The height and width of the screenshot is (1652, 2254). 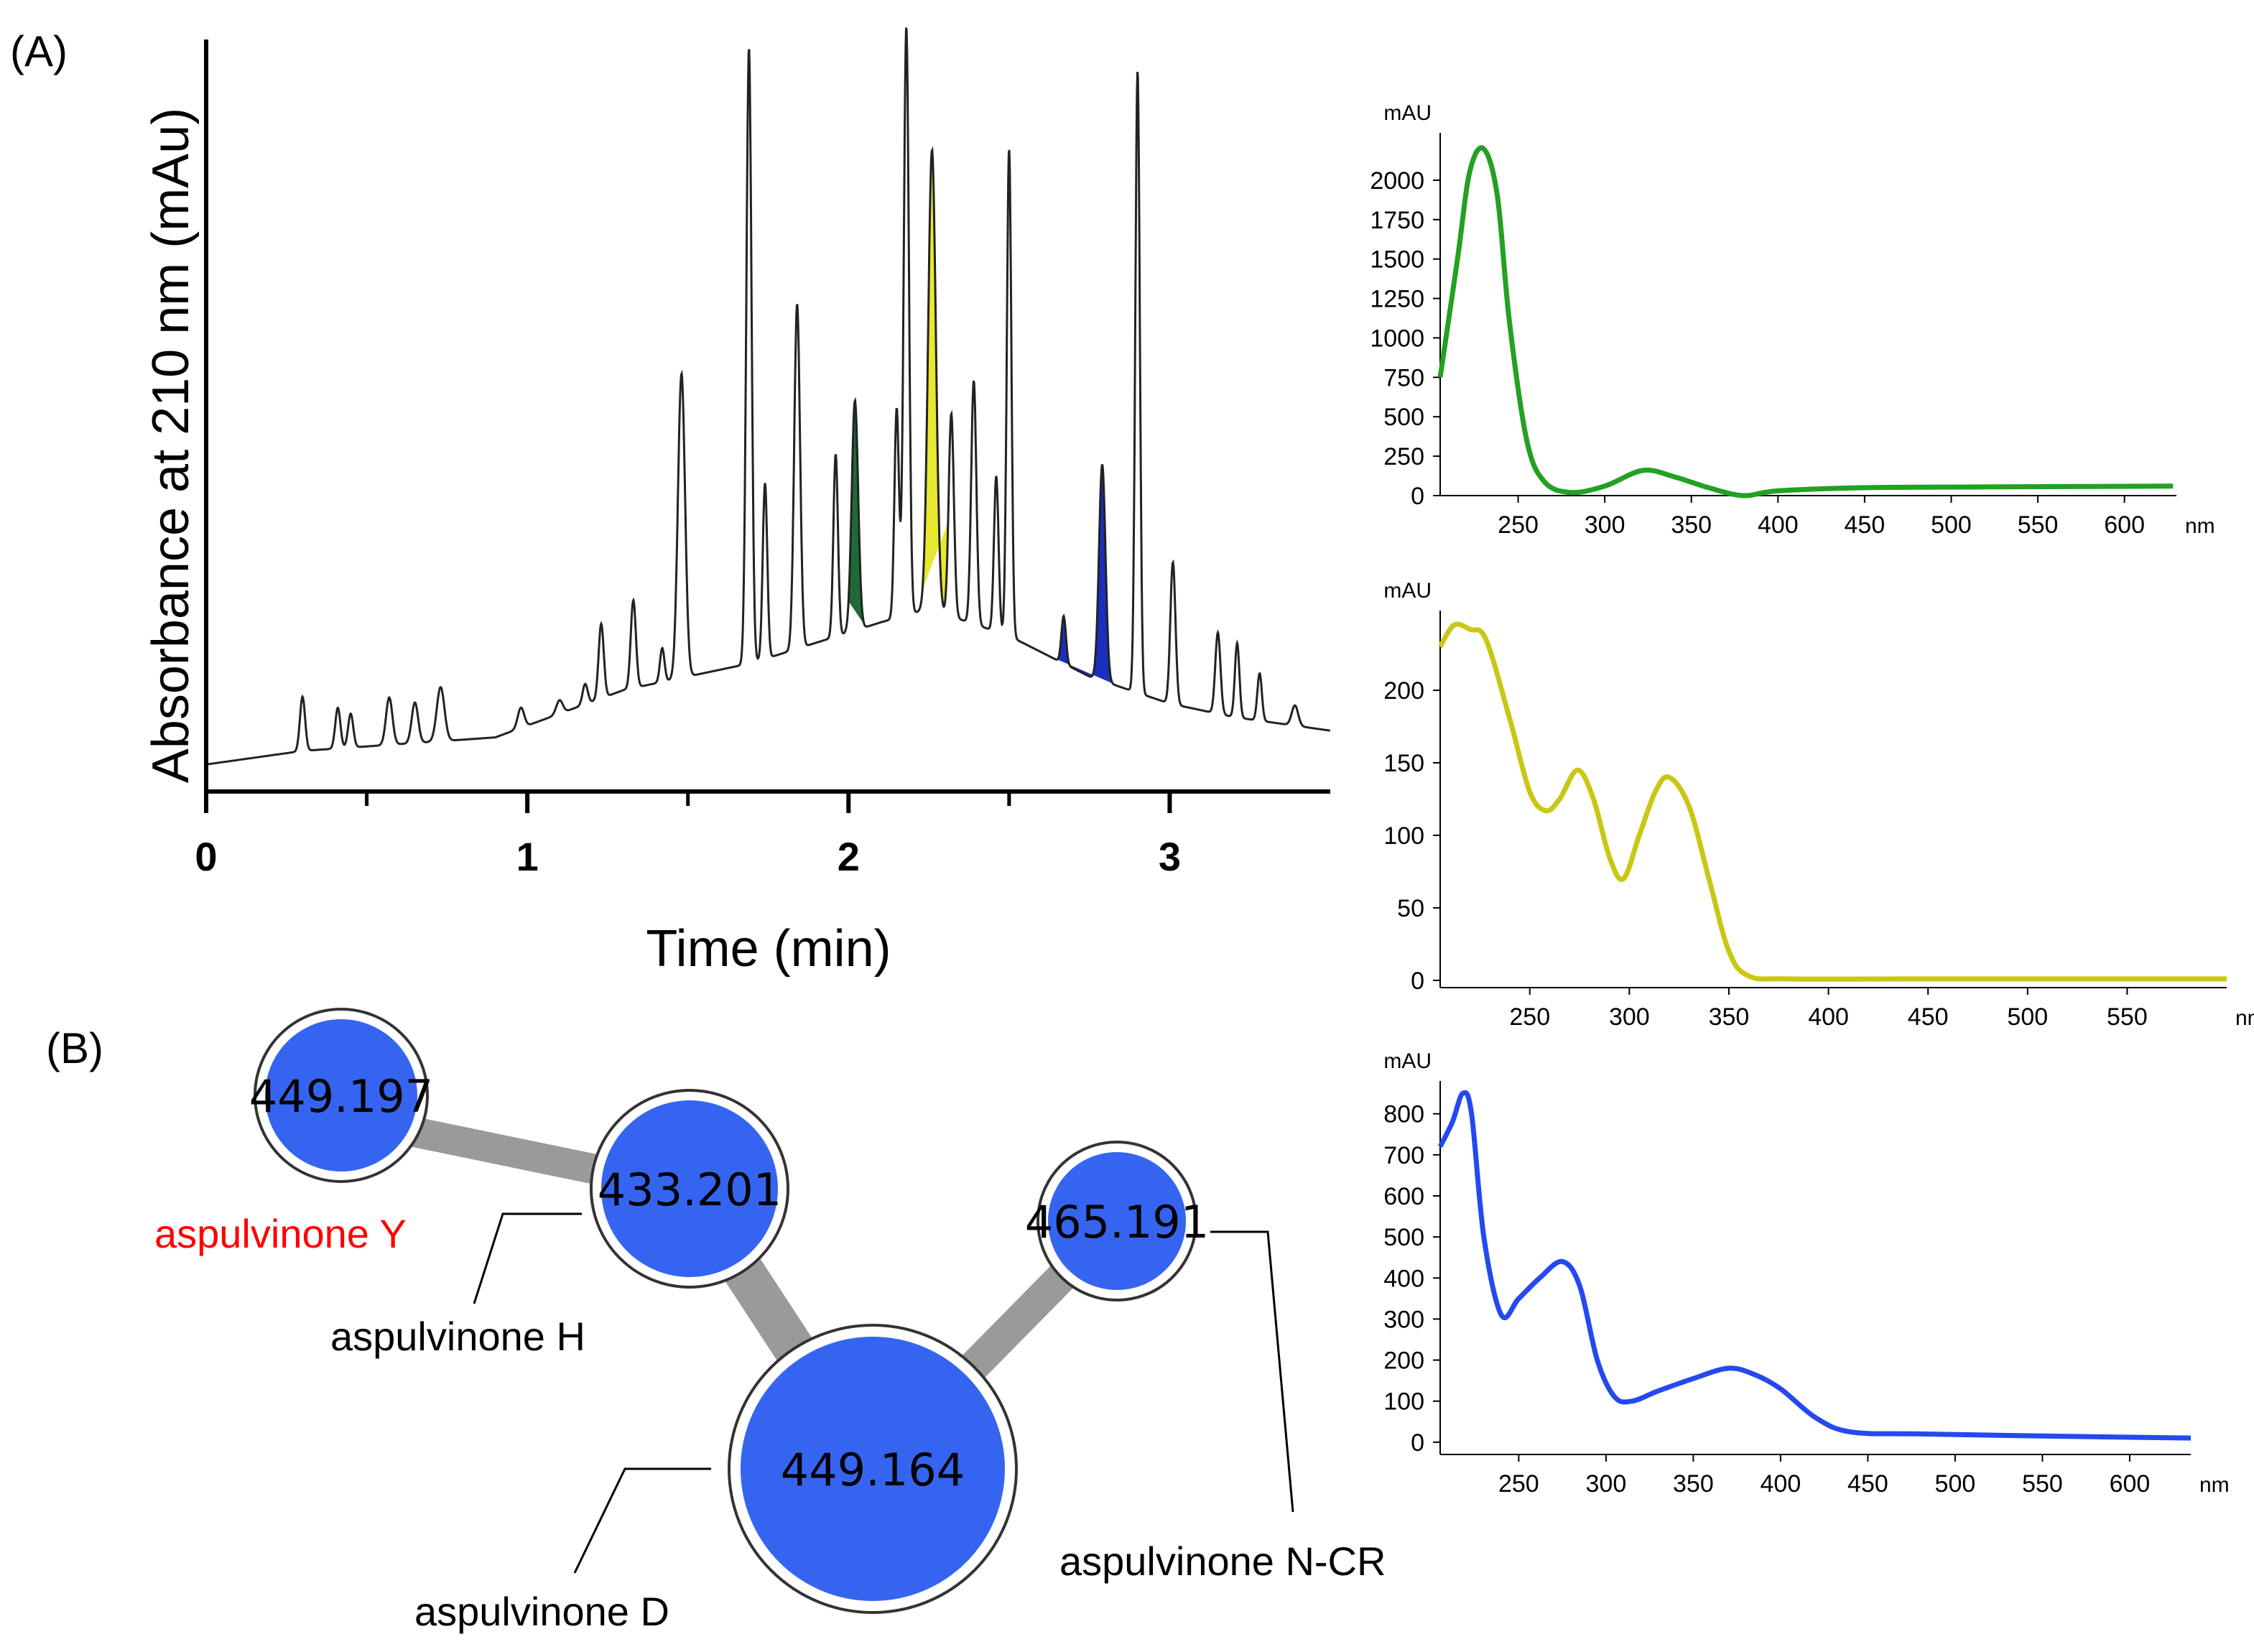 I want to click on node-label: 465.191, so click(x=1117, y=1222).